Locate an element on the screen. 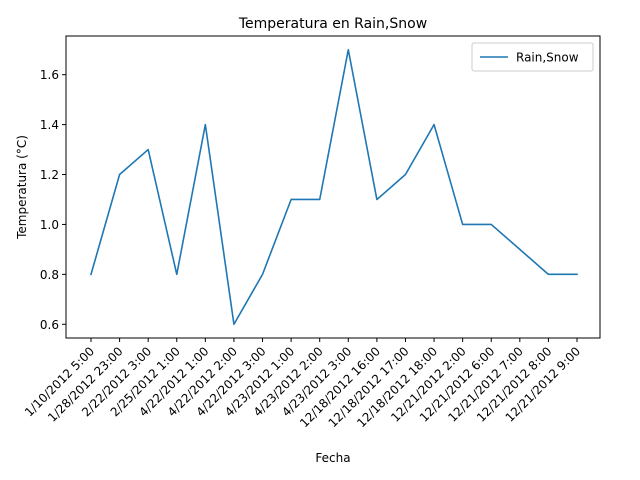  legend-box is located at coordinates (532, 57).